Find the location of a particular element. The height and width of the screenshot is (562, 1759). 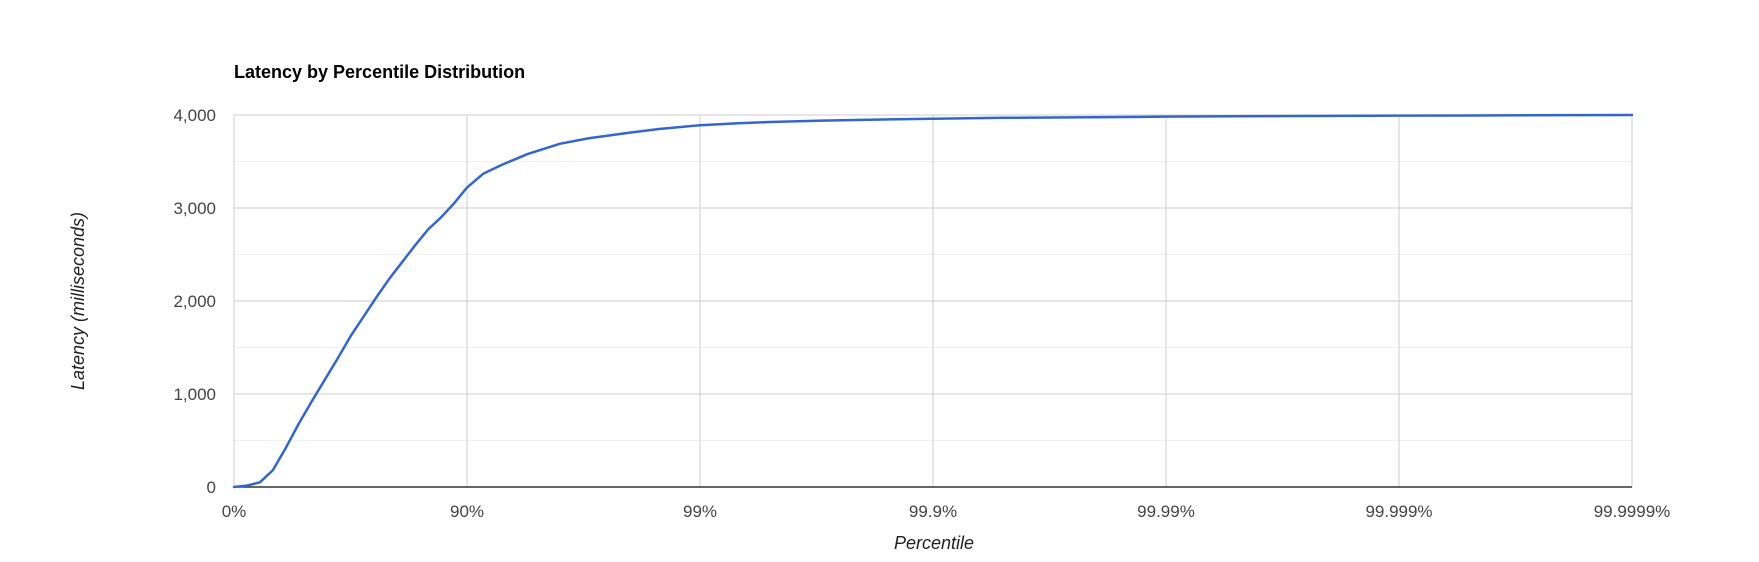

x-tick-label: 99.99% is located at coordinates (1166, 511).